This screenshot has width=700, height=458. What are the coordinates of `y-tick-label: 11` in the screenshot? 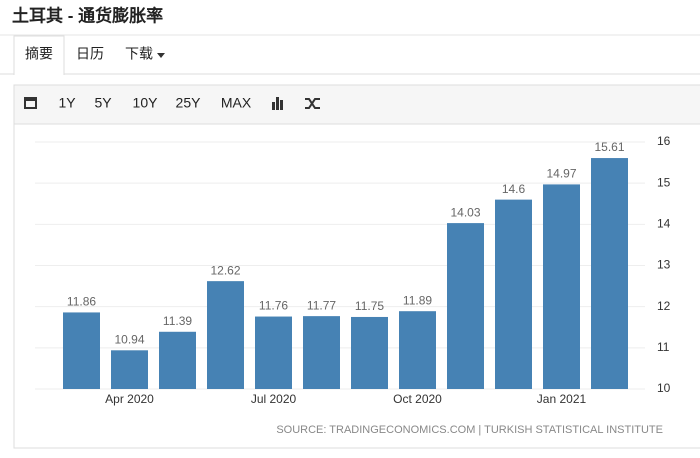 It's located at (663, 347).